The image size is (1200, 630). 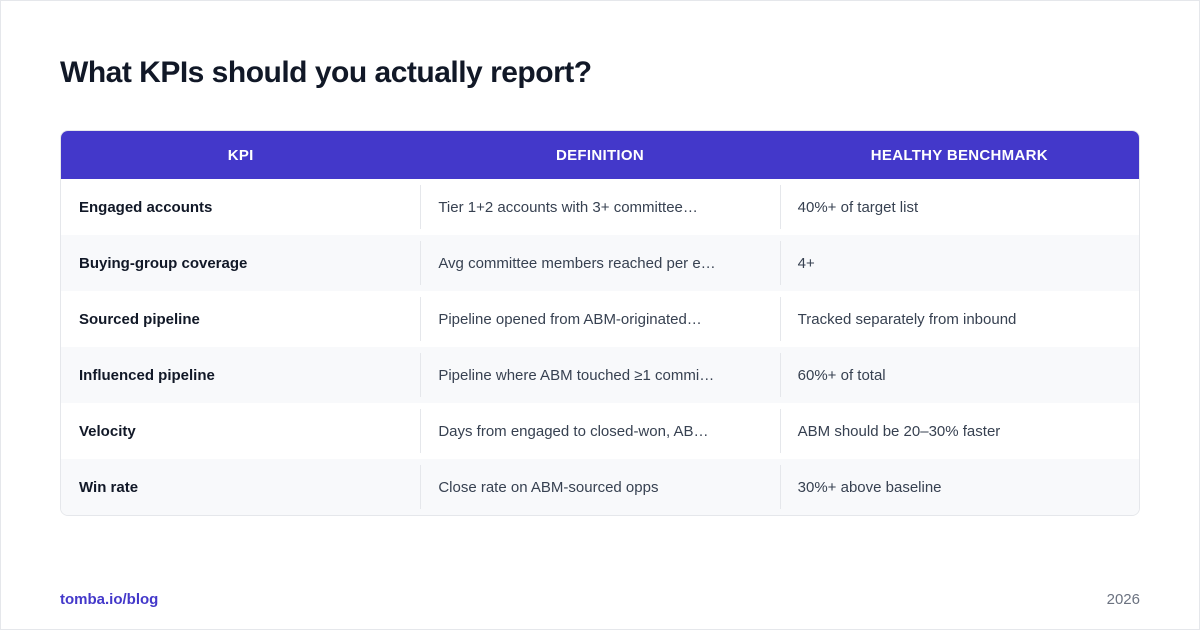 I want to click on footer-year: 2026, so click(x=1123, y=599).